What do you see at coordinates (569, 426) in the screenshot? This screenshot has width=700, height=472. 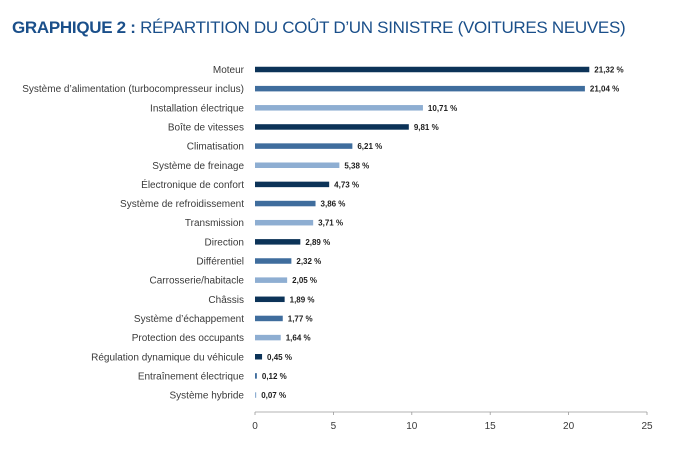 I see `x-tick-label: 20` at bounding box center [569, 426].